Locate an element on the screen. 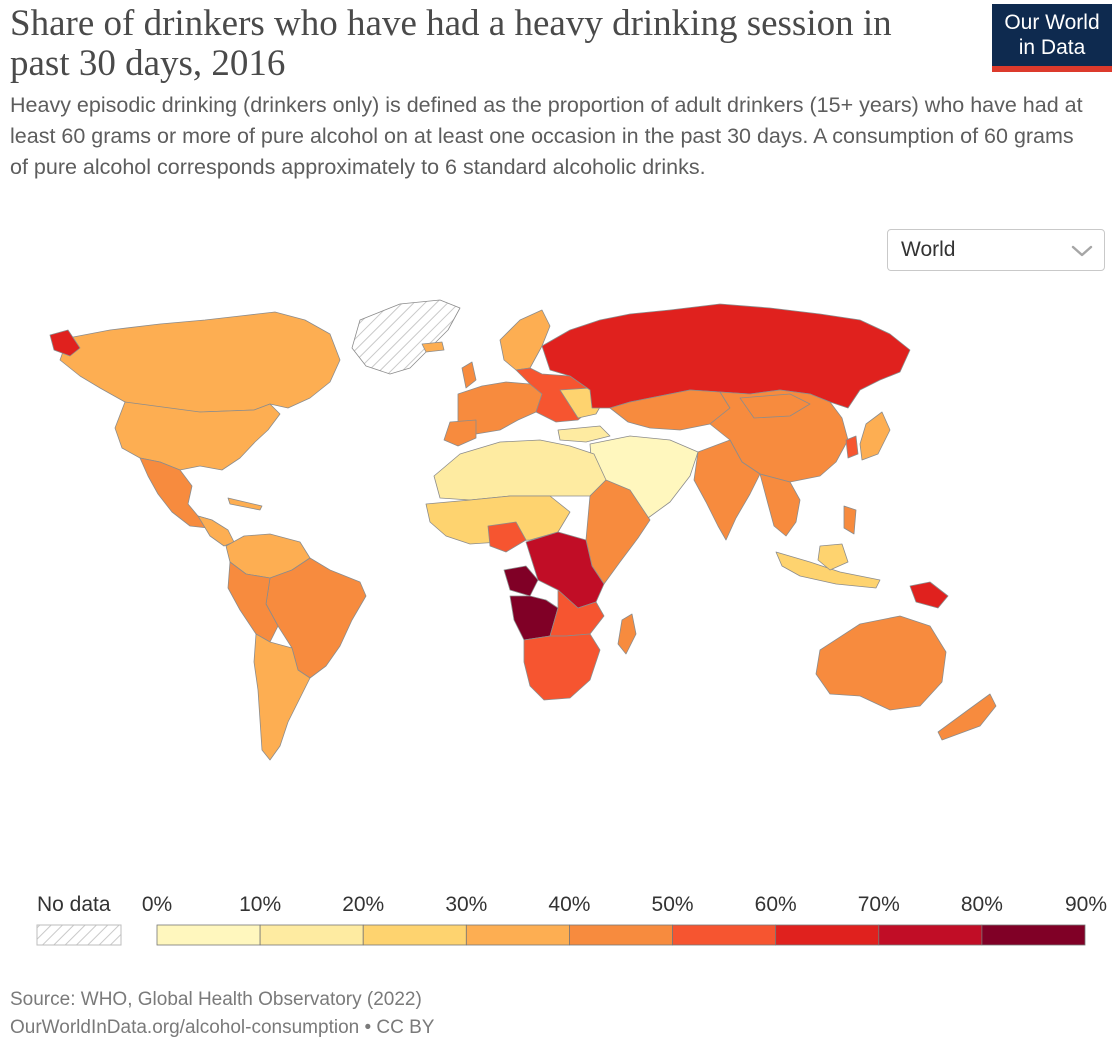  chevron-down-icon is located at coordinates (1082, 251).